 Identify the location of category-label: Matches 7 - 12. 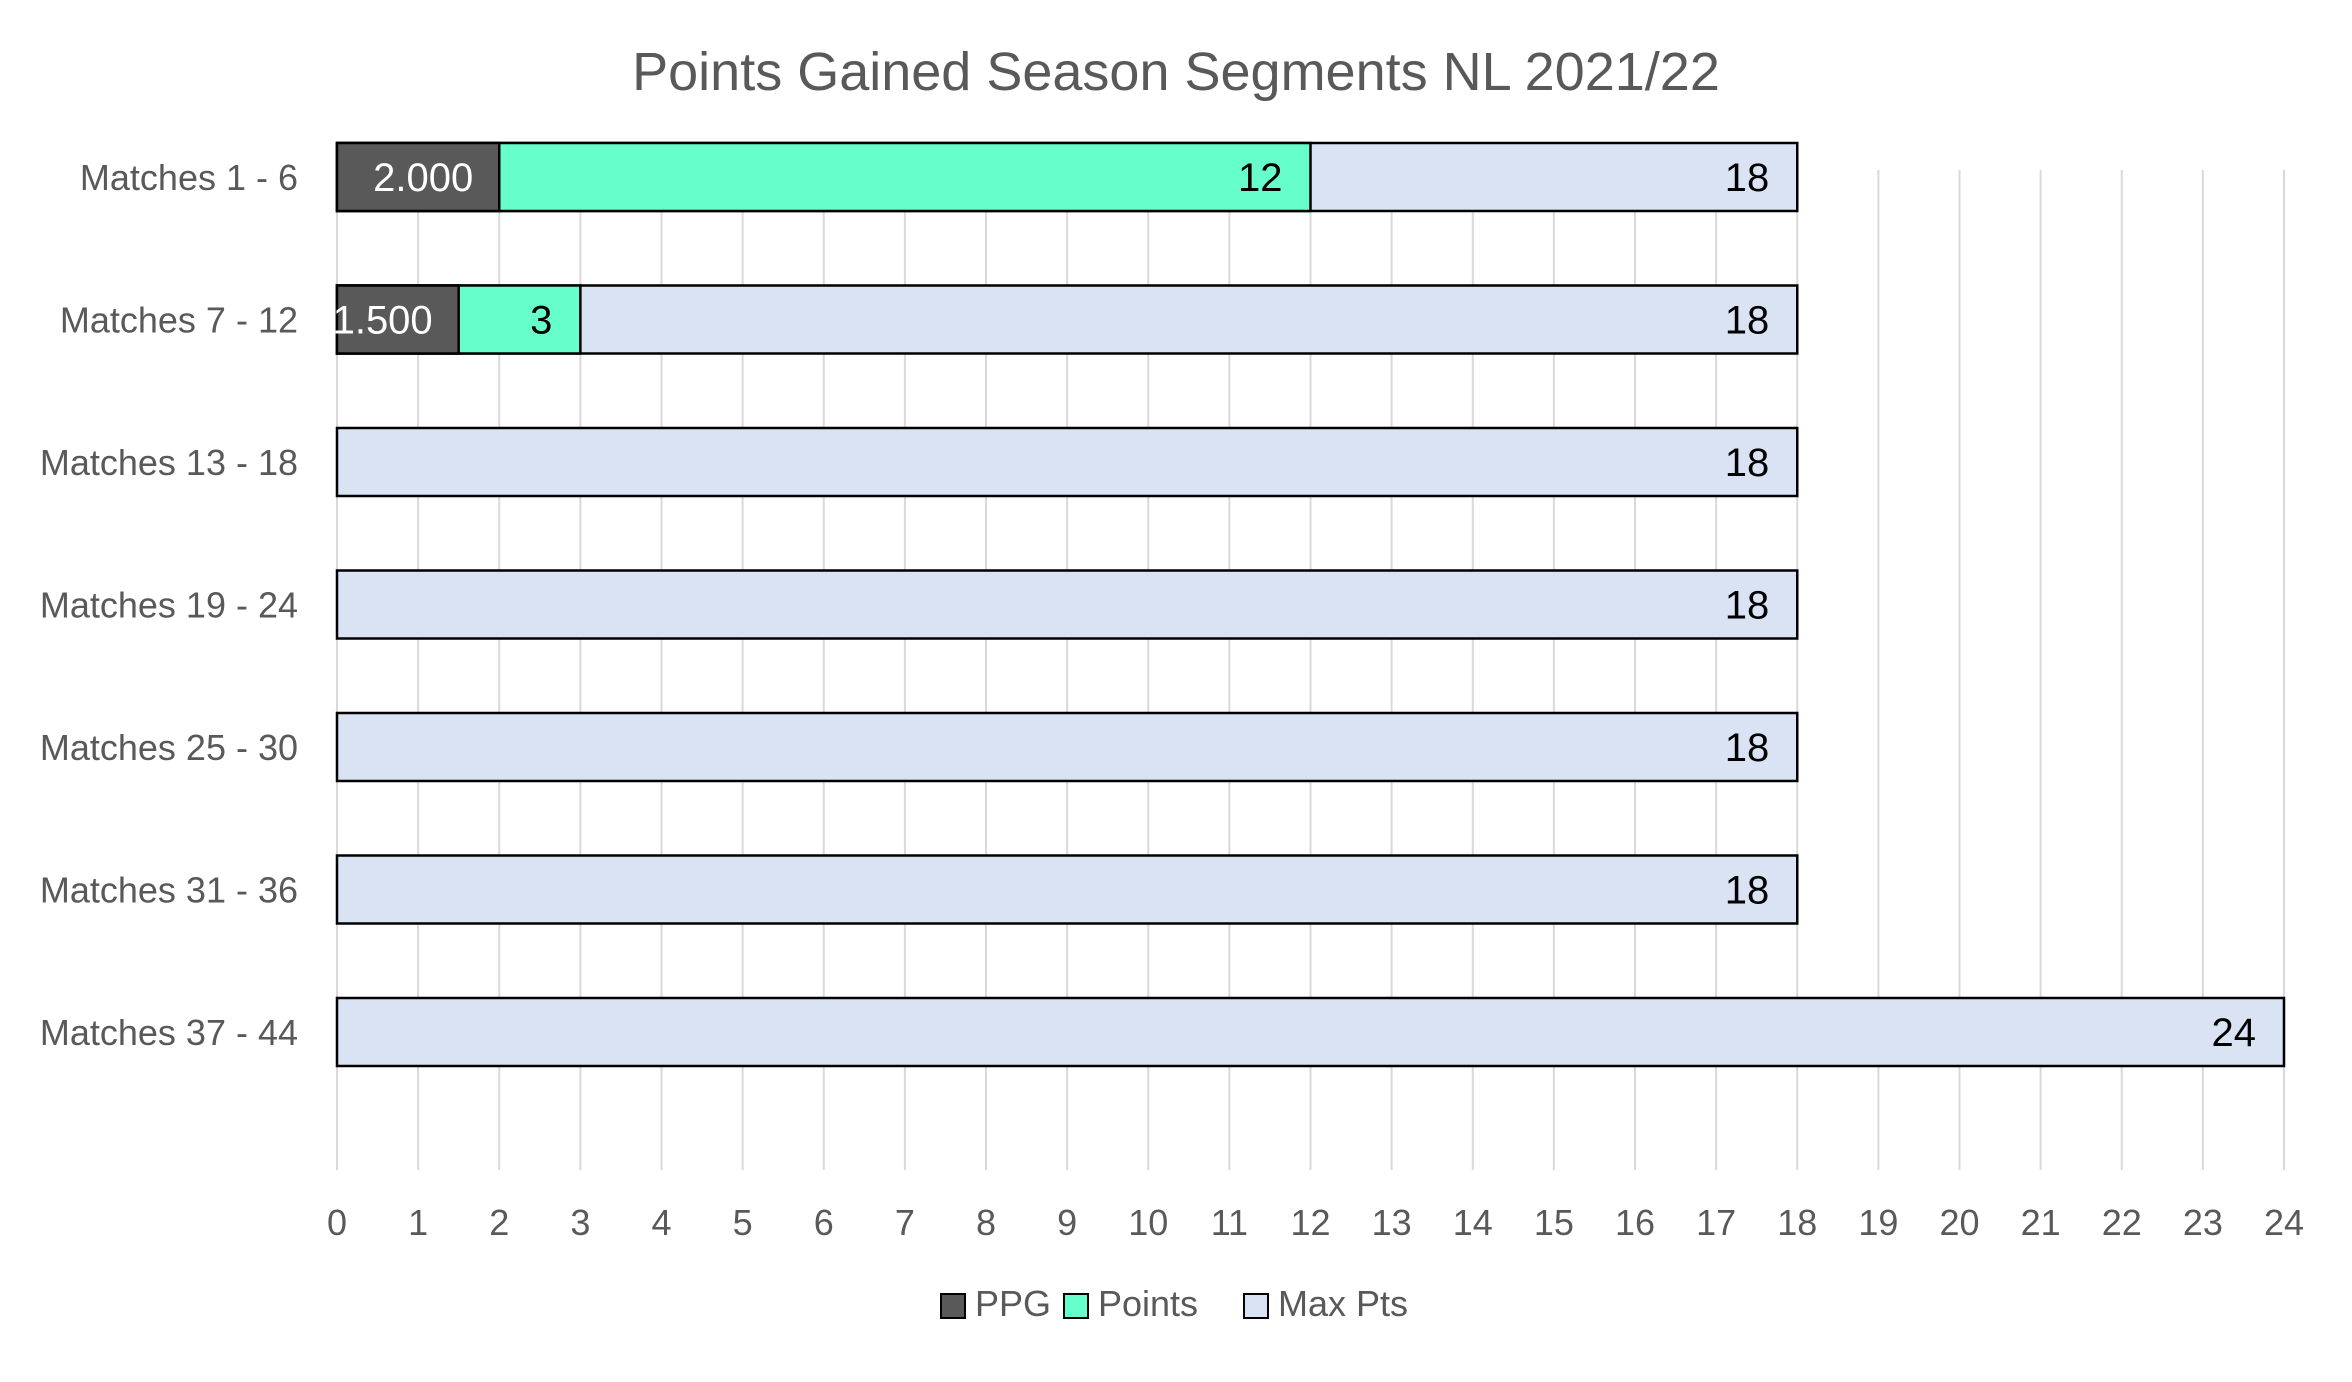
(179, 320).